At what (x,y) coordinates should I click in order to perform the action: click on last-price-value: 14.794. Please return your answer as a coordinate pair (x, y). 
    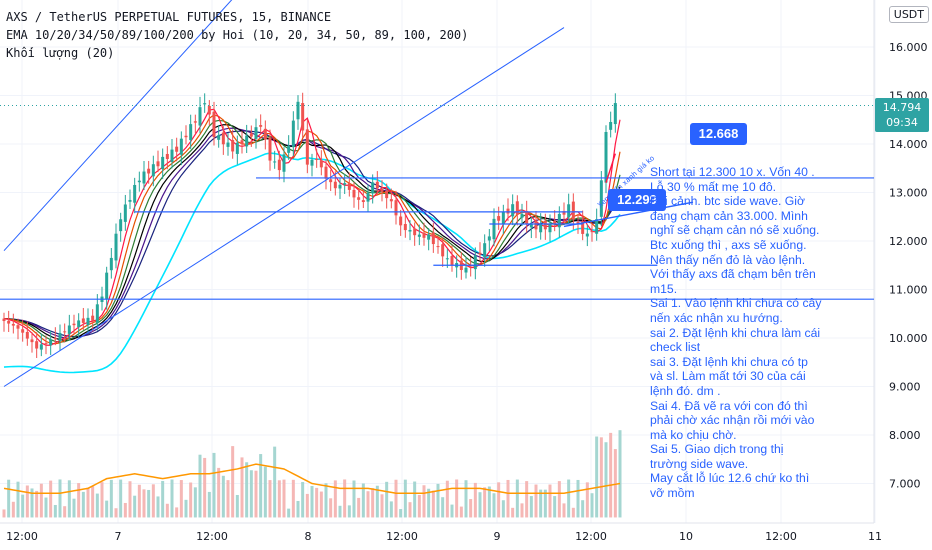
    Looking at the image, I should click on (902, 107).